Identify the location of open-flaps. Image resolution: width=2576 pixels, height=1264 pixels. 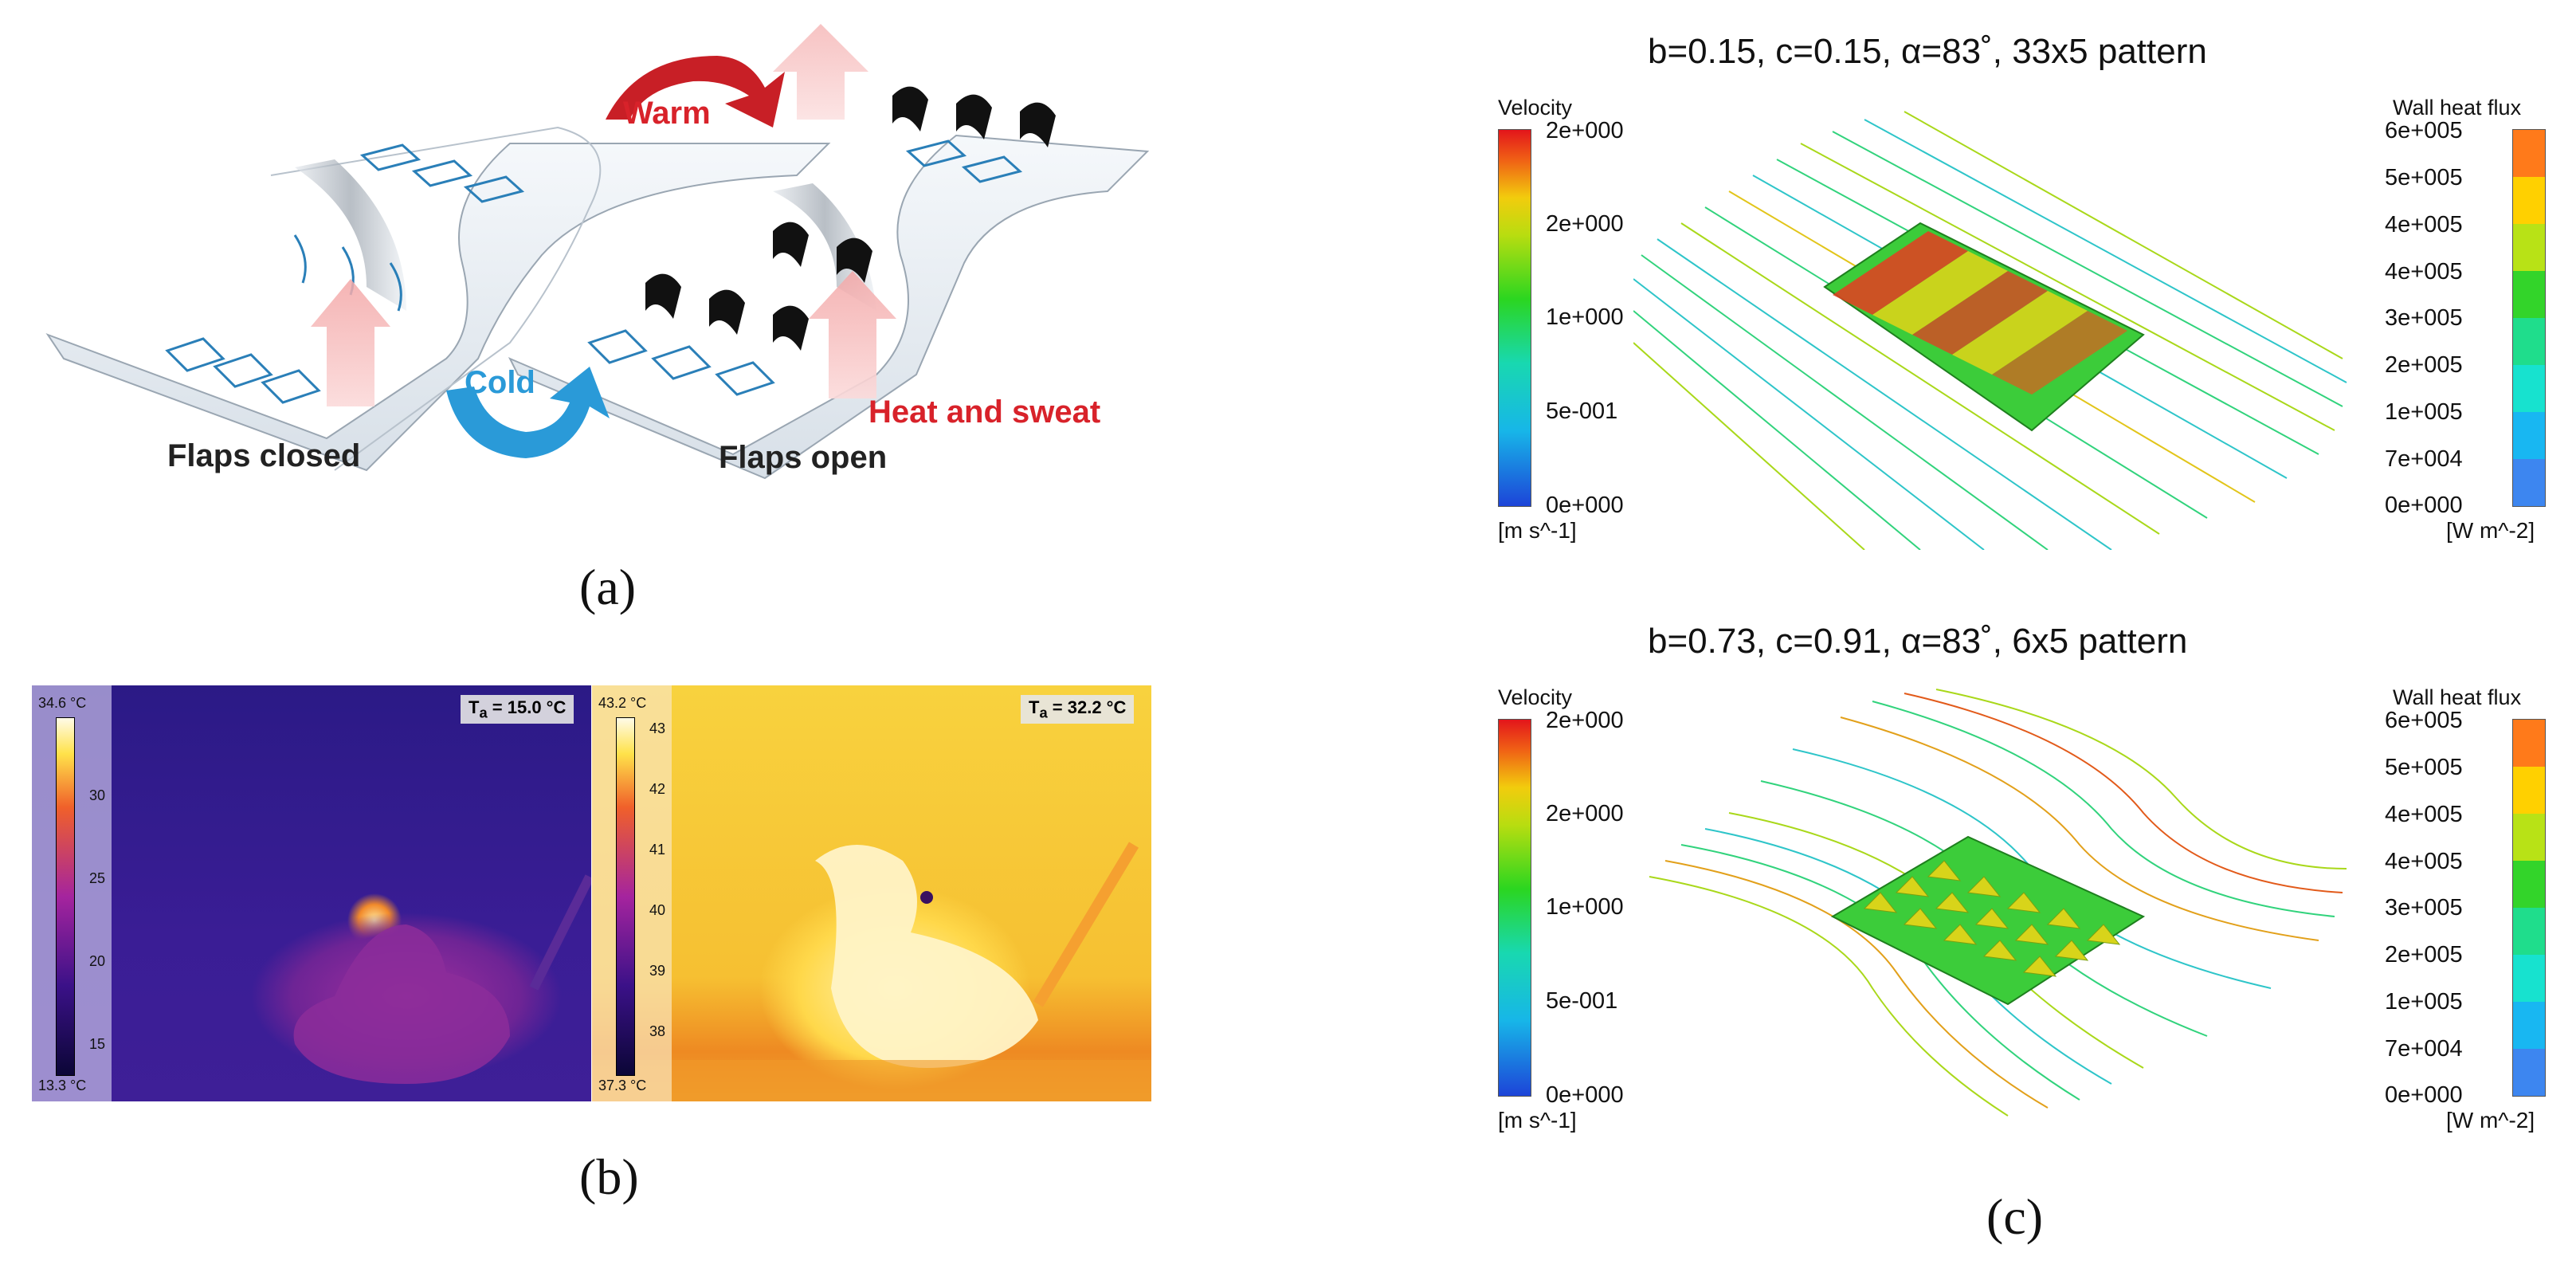
(851, 218).